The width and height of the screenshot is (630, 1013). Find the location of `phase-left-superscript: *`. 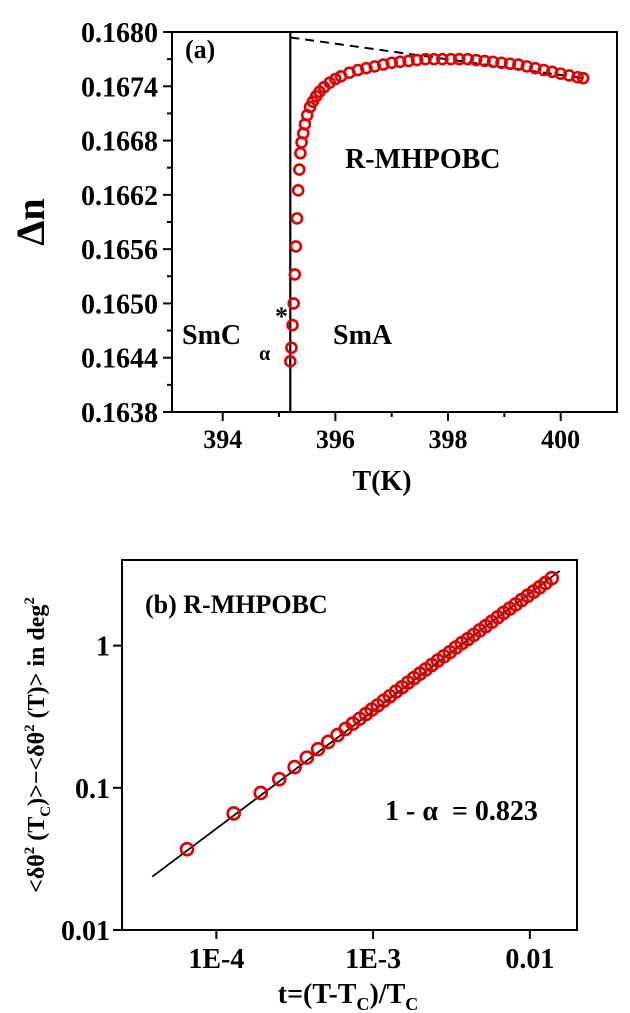

phase-left-superscript: * is located at coordinates (281, 316).